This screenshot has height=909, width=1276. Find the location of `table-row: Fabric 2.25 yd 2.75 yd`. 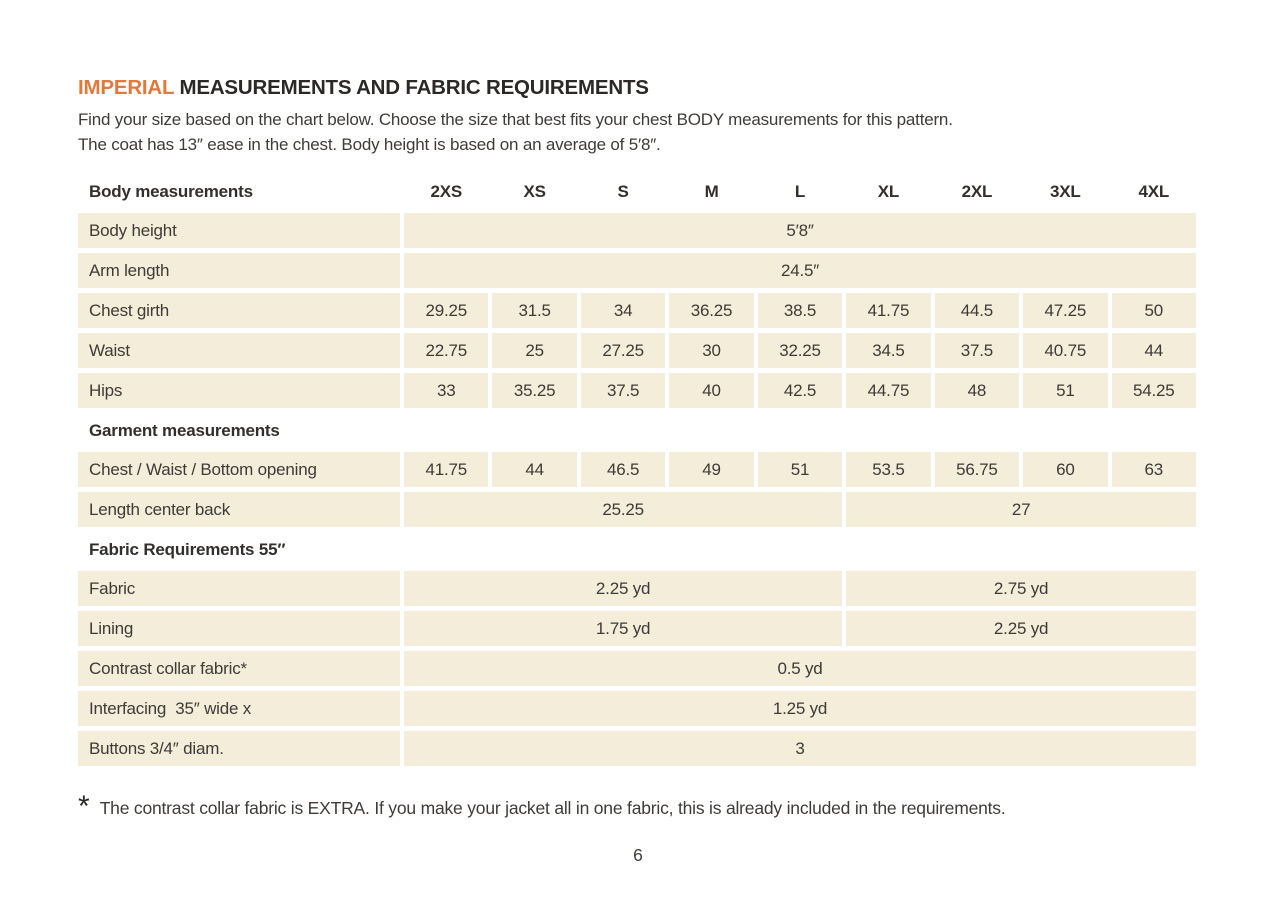

table-row: Fabric 2.25 yd 2.75 yd is located at coordinates (637, 588).